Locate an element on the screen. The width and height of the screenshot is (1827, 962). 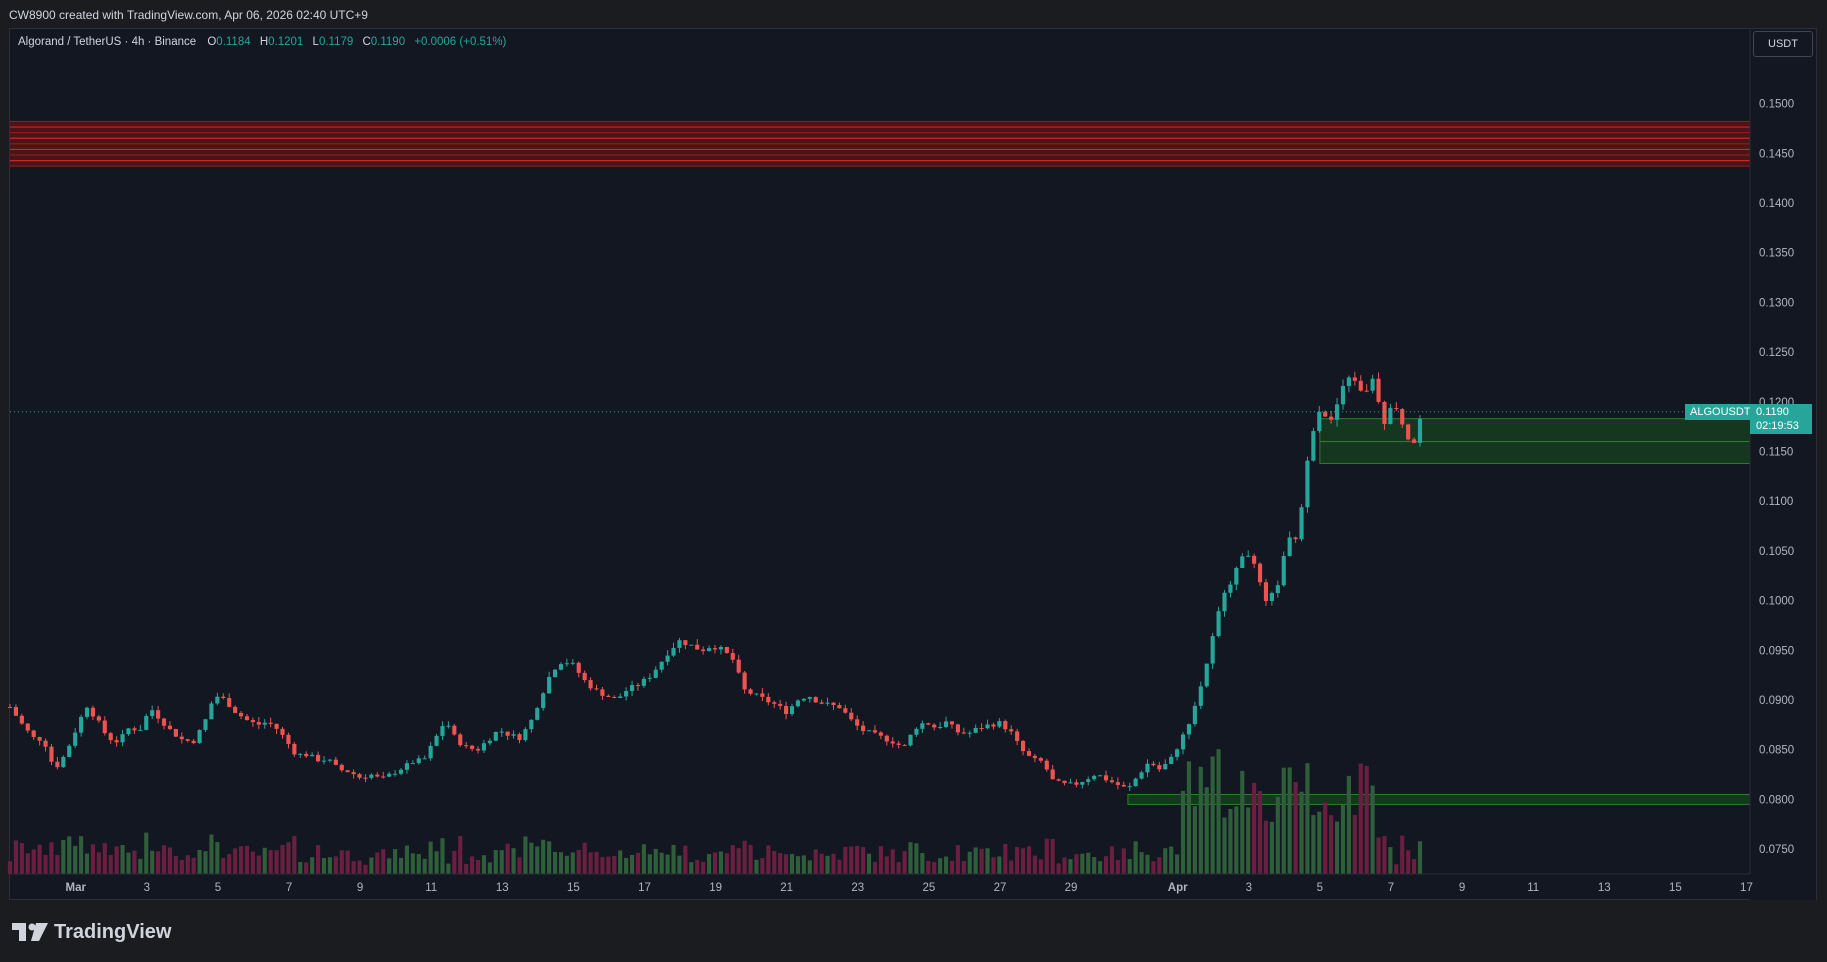
tradingview-logo: TradingView is located at coordinates (91, 932).